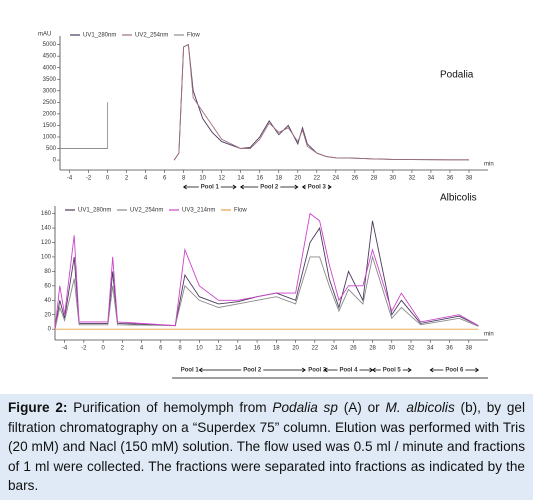 The image size is (549, 504). I want to click on y-tick-label: 500, so click(51, 149).